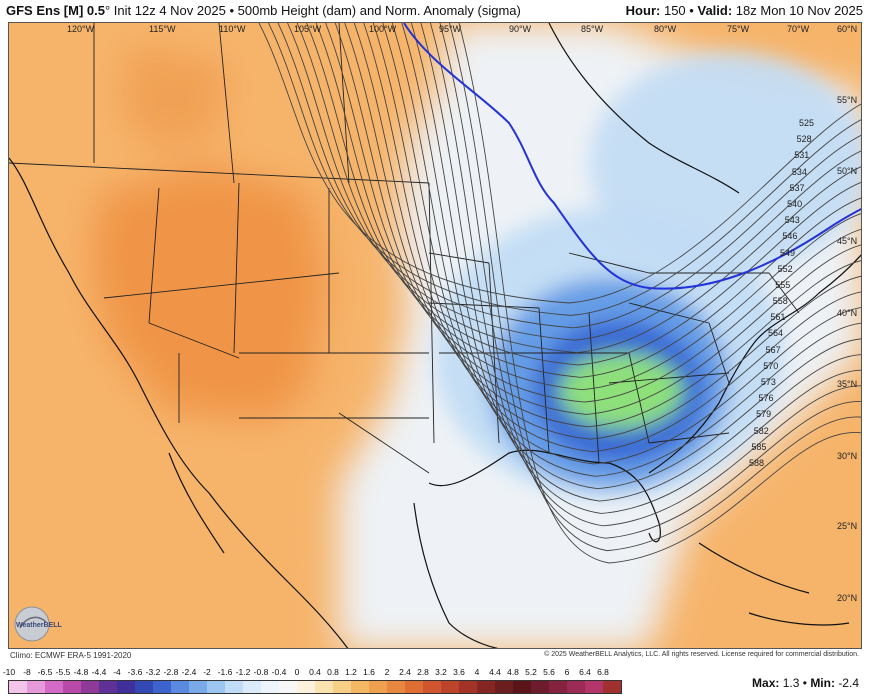 The image size is (871, 700). What do you see at coordinates (261, 672) in the screenshot?
I see `colorbar-label: -0.8` at bounding box center [261, 672].